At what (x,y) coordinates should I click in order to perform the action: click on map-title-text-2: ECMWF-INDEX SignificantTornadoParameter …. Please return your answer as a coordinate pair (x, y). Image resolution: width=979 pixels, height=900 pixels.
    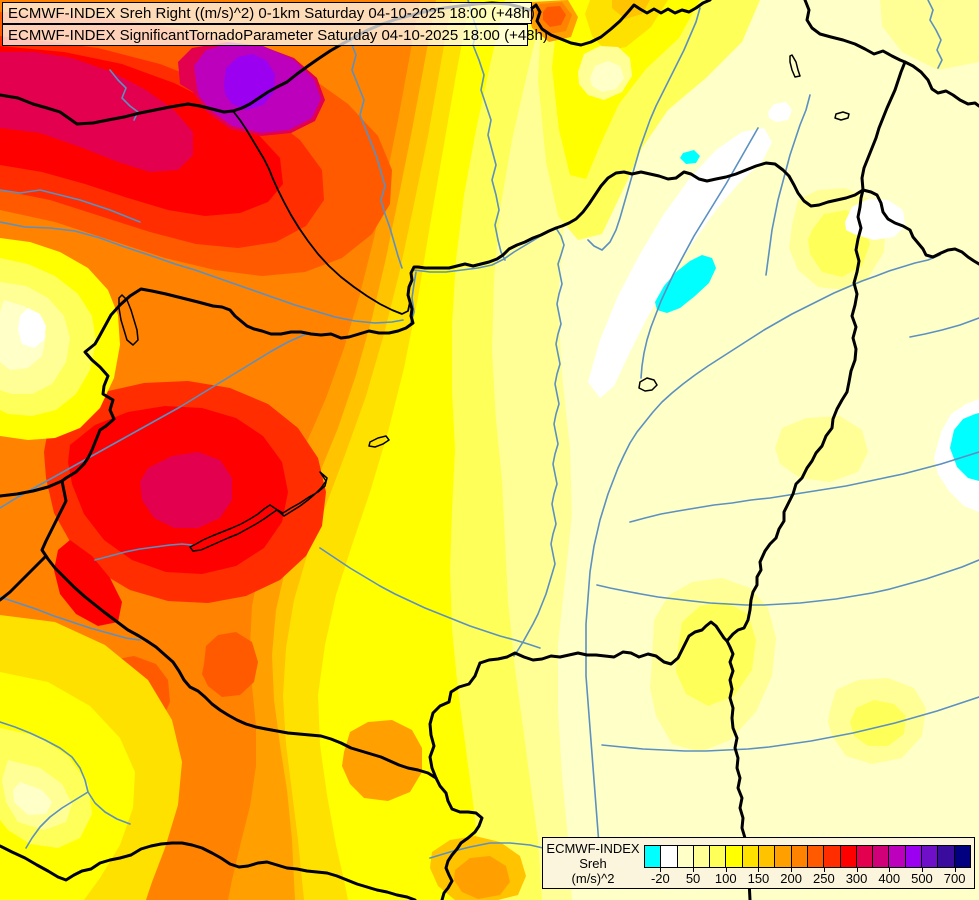
    Looking at the image, I should click on (278, 35).